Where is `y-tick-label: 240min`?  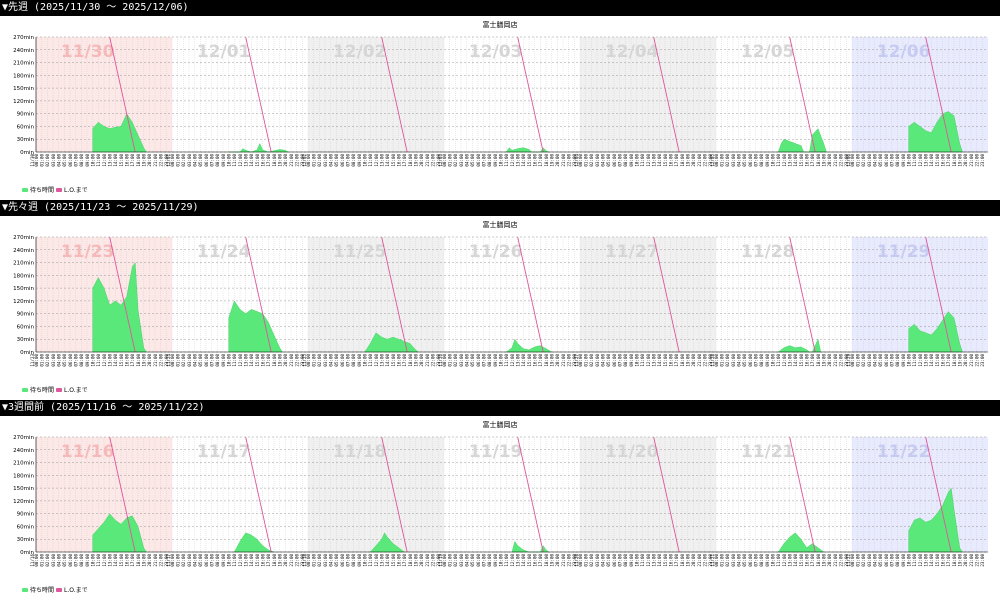
y-tick-label: 240min is located at coordinates (23, 251).